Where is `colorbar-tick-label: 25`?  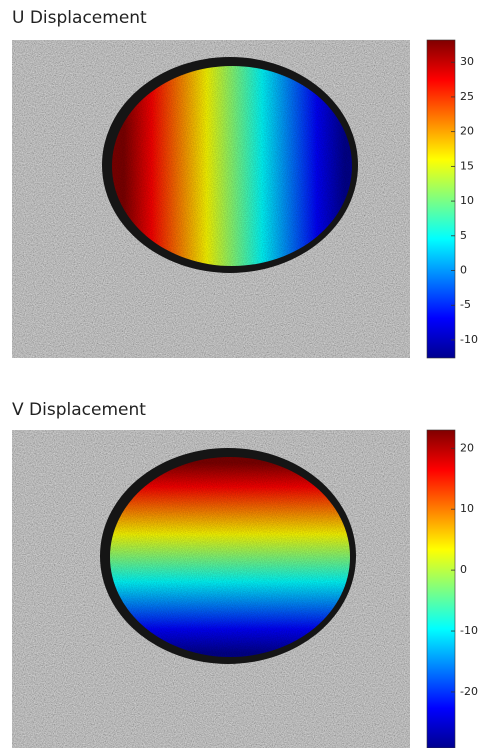 colorbar-tick-label: 25 is located at coordinates (467, 96).